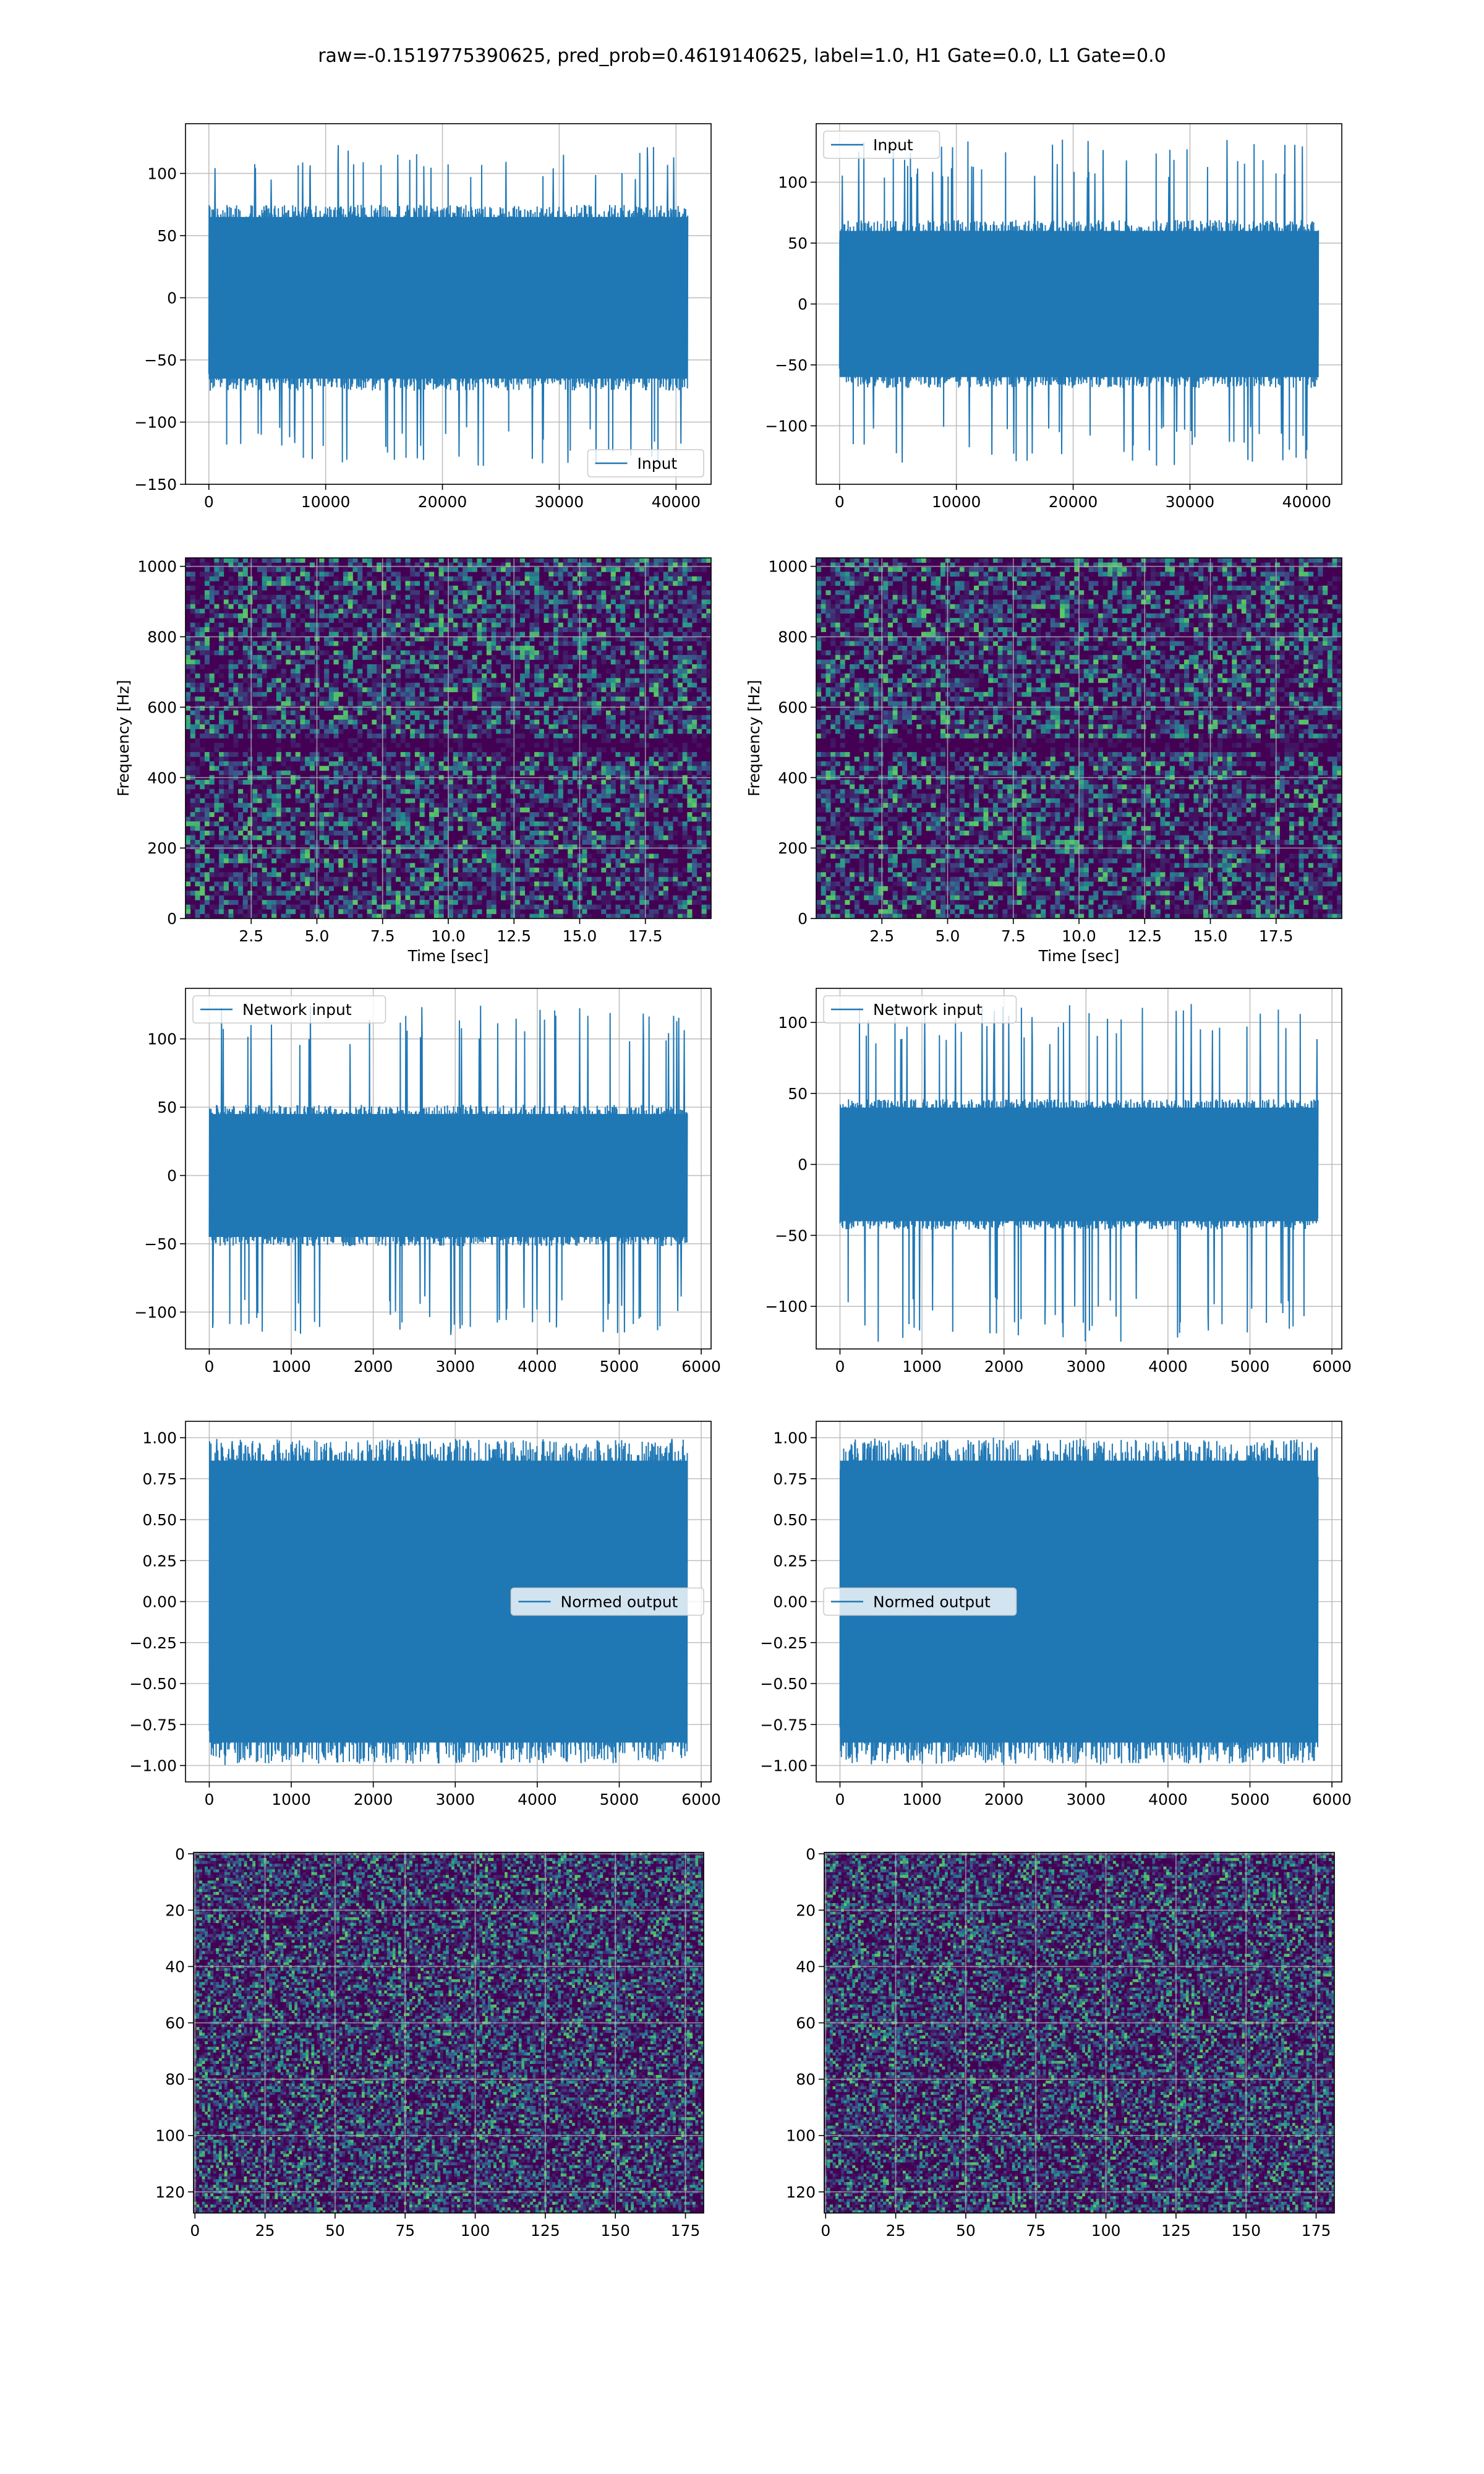 Image resolution: width=1484 pixels, height=2474 pixels. I want to click on y-tick-label: 0.00, so click(159, 1602).